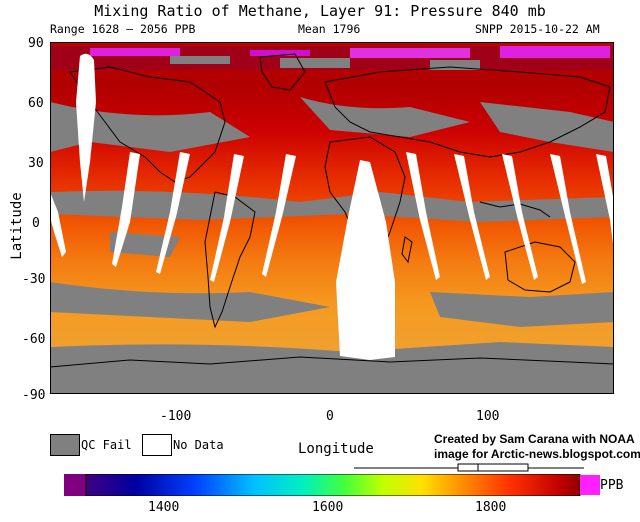 The width and height of the screenshot is (640, 522). Describe the element at coordinates (106, 445) in the screenshot. I see `qc-fail-label: QC Fail` at that location.